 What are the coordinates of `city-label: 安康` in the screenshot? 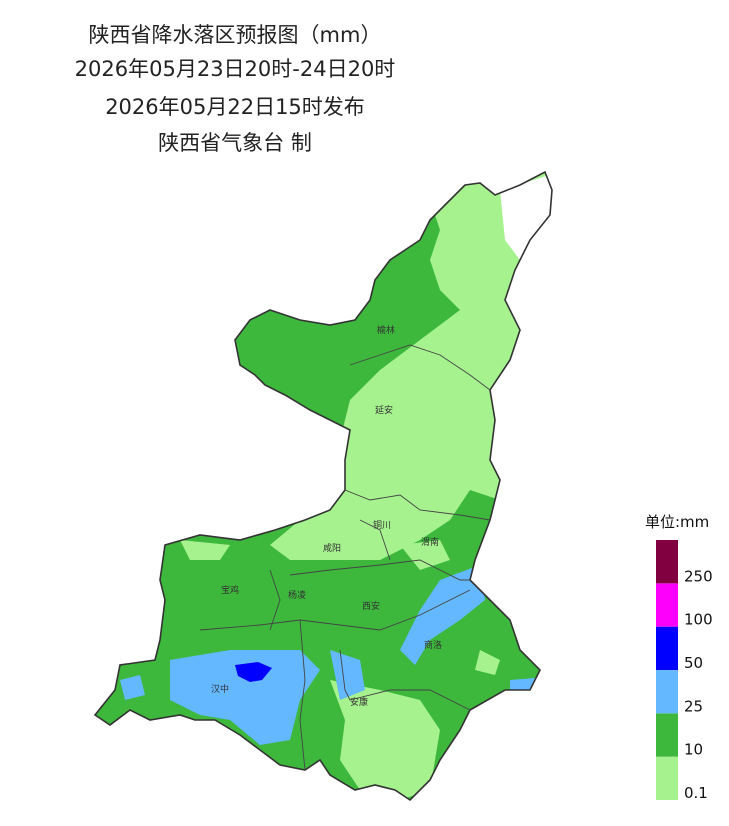 It's located at (359, 702).